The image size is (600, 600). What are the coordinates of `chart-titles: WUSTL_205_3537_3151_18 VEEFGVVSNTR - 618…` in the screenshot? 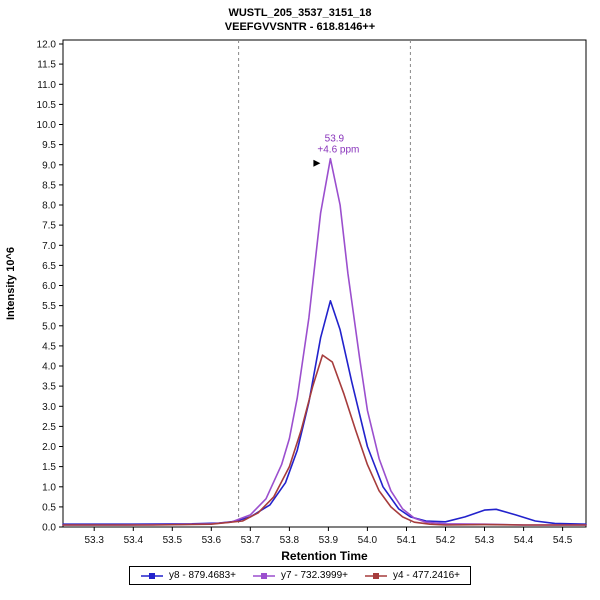 It's located at (300, 17).